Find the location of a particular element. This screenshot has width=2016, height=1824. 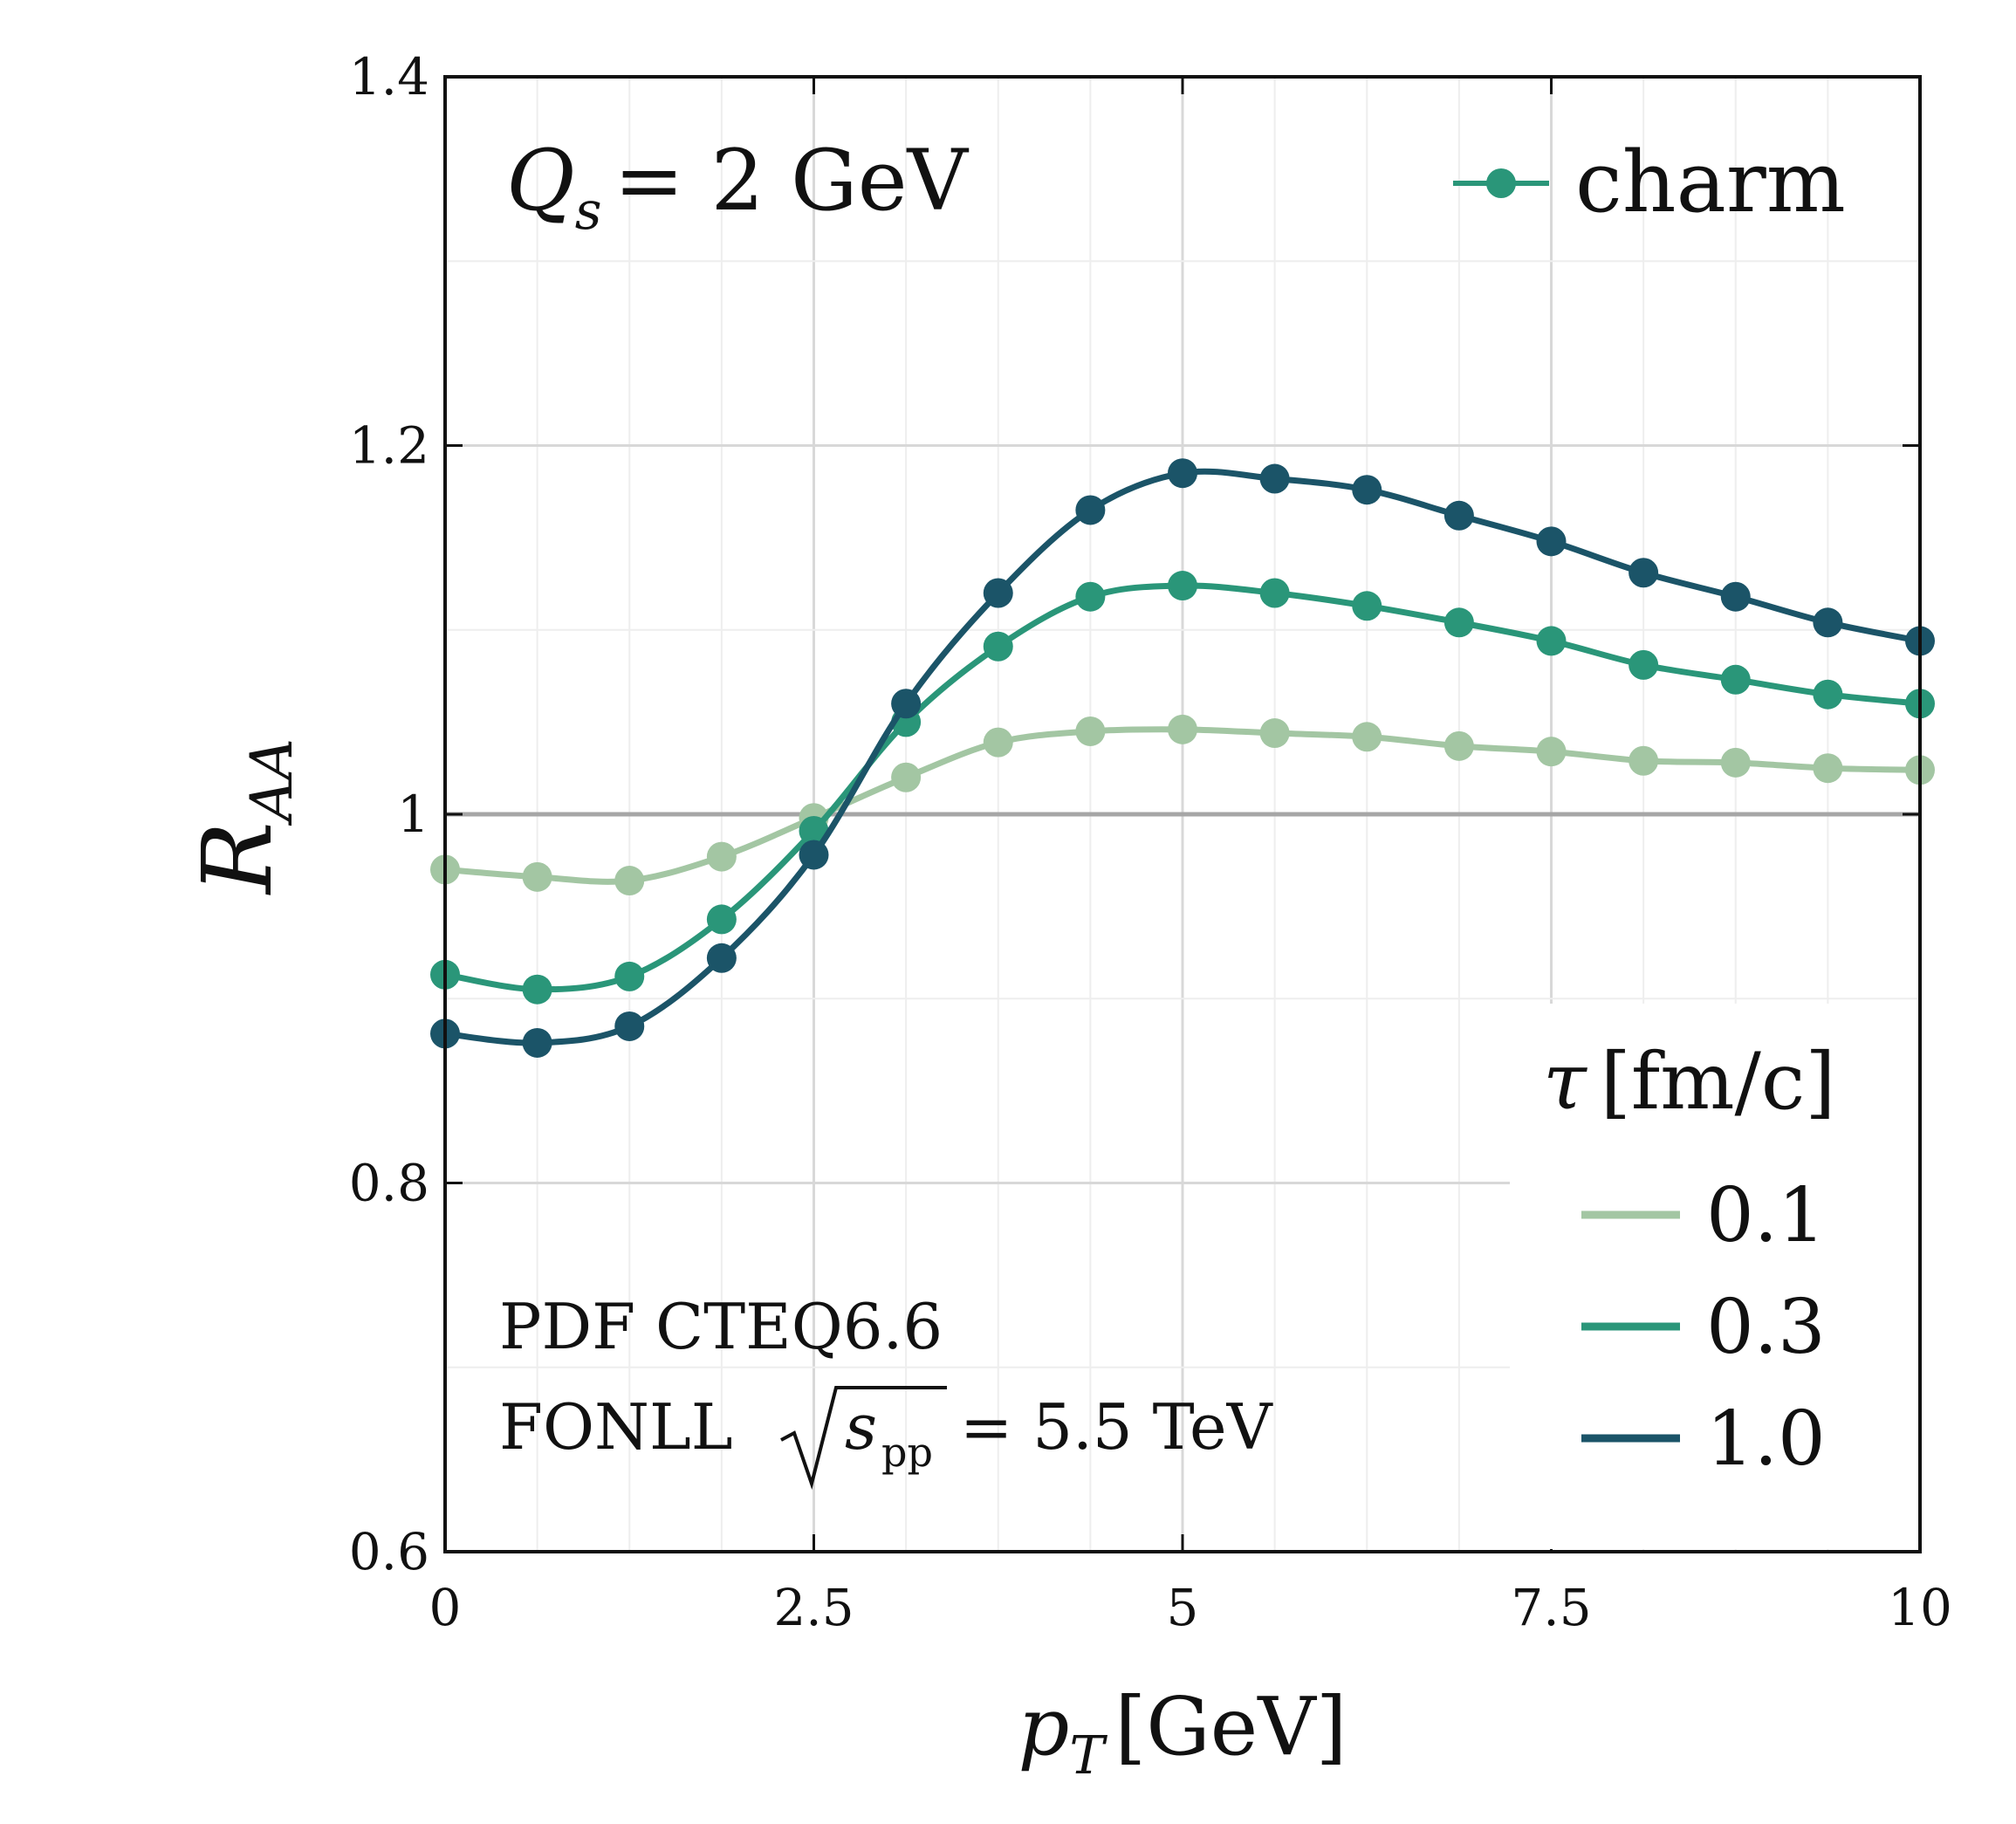

x-axis-unit: [GeV] is located at coordinates (1230, 1726).